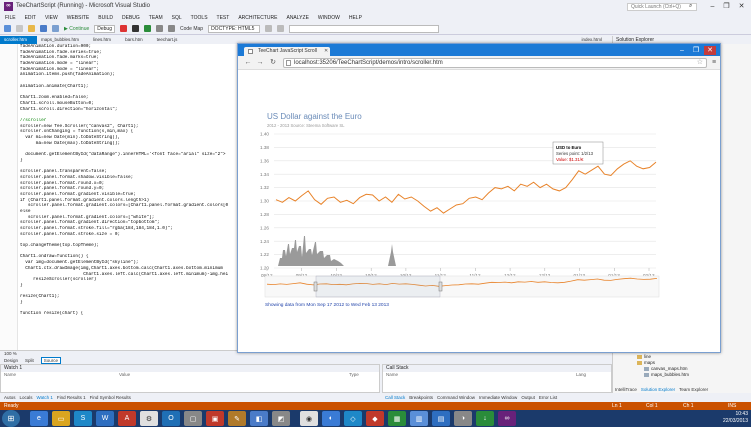  What do you see at coordinates (682, 50) in the screenshot?
I see `browser-minimize-button: –` at bounding box center [682, 50].